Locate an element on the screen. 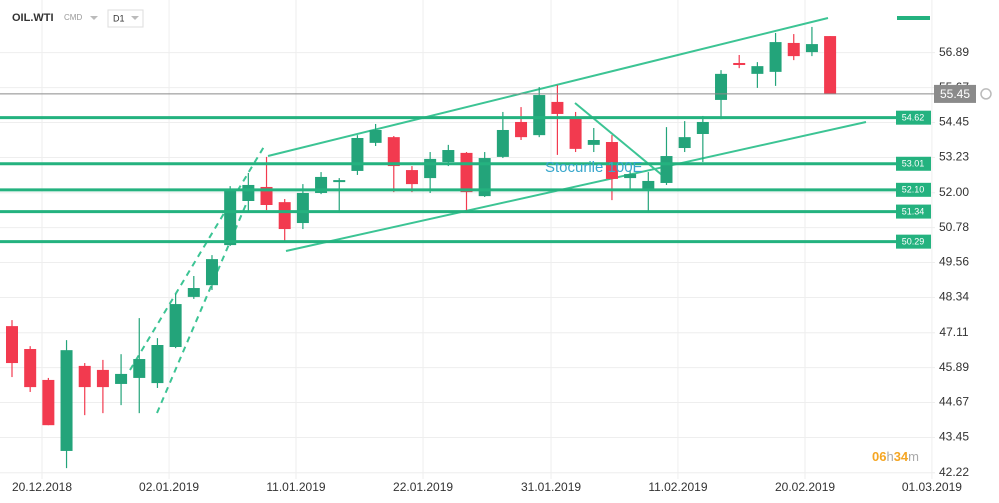  y-tick-label: 49.56 is located at coordinates (954, 262).